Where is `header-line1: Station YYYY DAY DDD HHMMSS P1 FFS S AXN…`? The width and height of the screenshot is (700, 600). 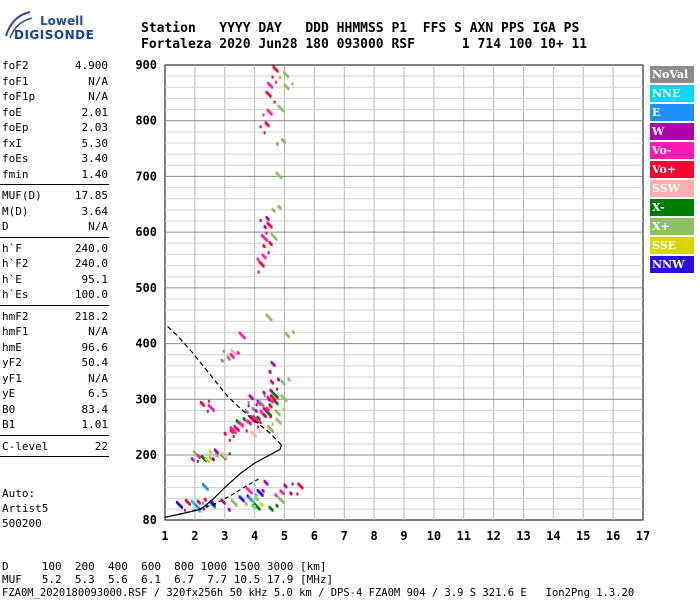
header-line1: Station YYYY DAY DDD HHMMSS P1 FFS S AXN… is located at coordinates (360, 28).